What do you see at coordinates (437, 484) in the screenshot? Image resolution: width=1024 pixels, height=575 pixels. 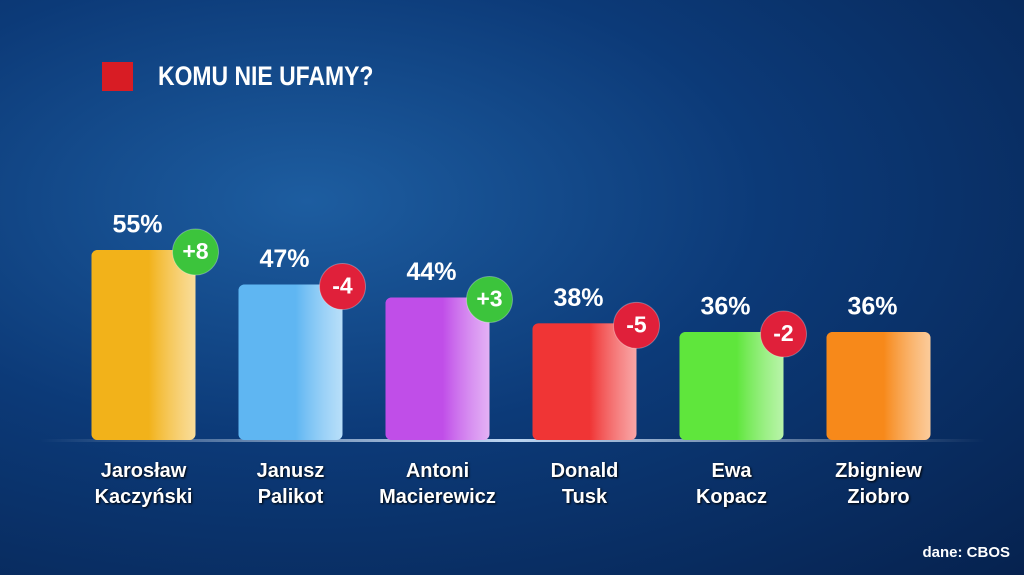 I see `x-tick-label: Antoni Macierewicz` at bounding box center [437, 484].